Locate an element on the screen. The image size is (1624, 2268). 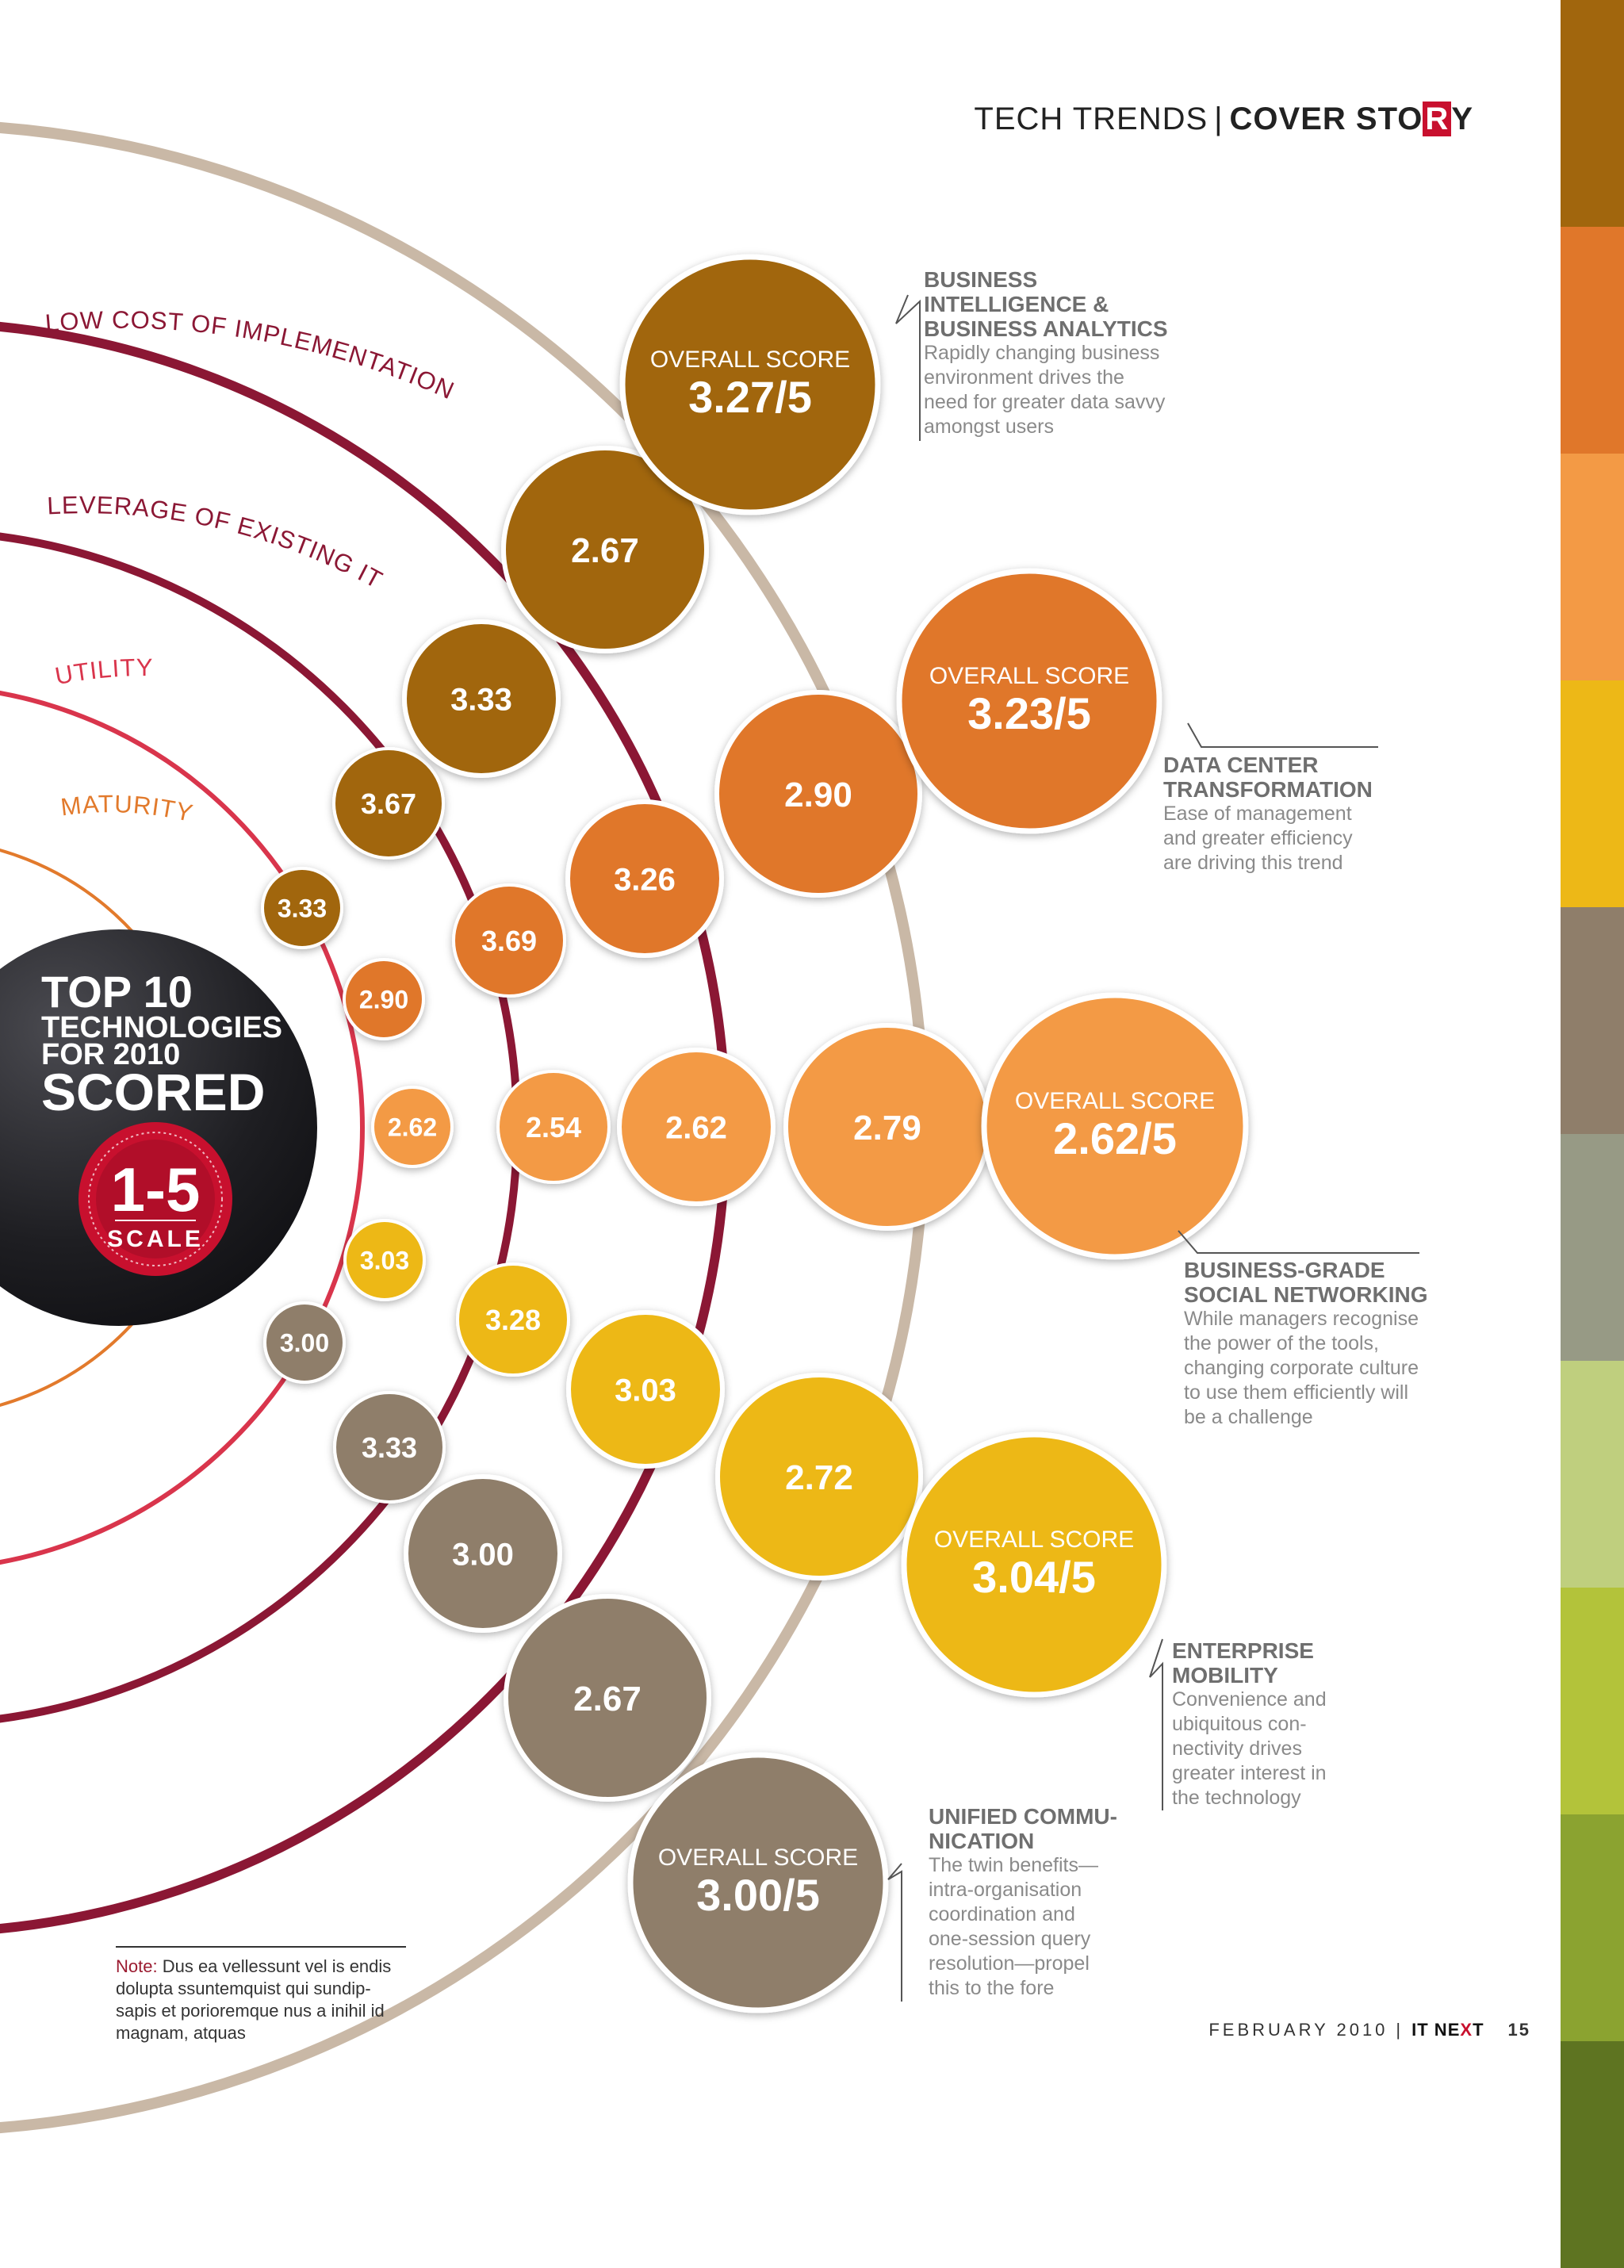
score-bubble-social-low-cost: 2.79 is located at coordinates (887, 1127).